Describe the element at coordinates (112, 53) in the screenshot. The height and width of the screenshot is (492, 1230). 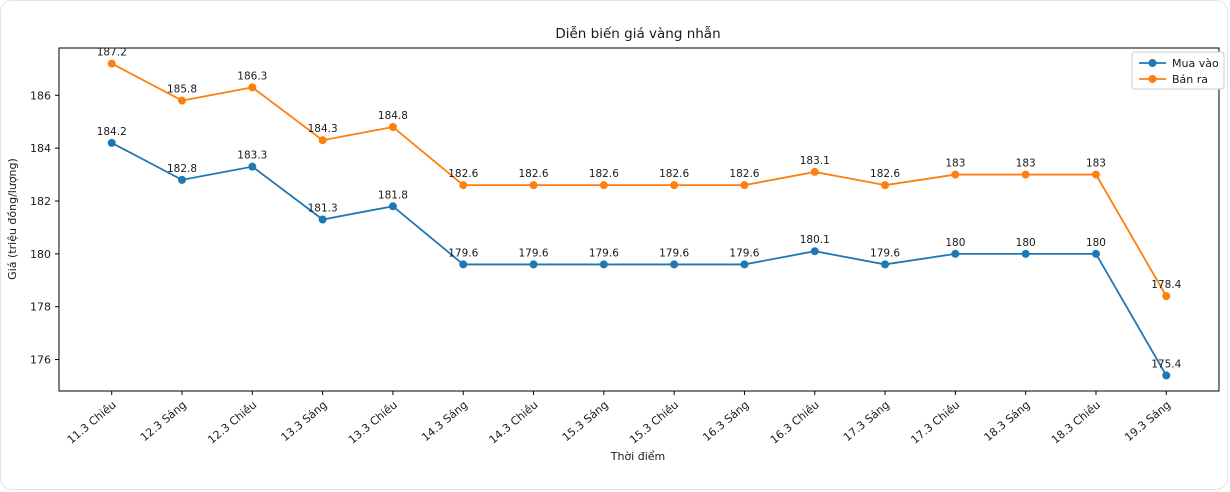
I see `data-point-label: 187.2` at that location.